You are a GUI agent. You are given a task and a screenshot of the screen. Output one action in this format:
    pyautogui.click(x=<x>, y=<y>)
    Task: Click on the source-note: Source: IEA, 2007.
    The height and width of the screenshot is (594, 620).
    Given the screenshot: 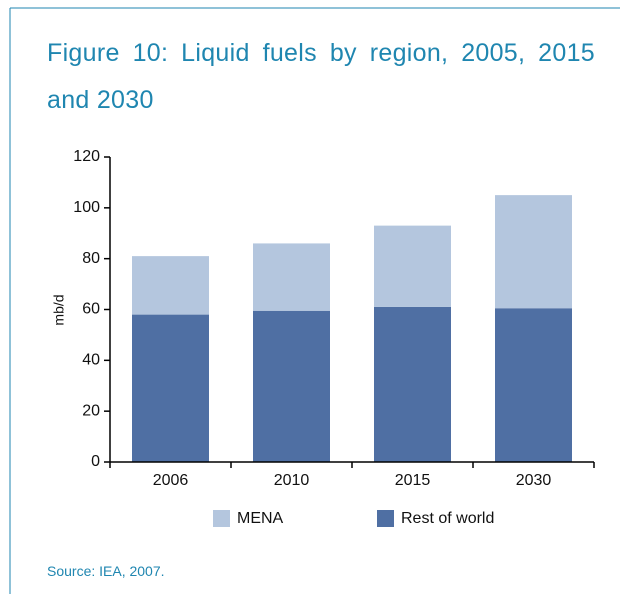 What is the action you would take?
    pyautogui.click(x=106, y=571)
    